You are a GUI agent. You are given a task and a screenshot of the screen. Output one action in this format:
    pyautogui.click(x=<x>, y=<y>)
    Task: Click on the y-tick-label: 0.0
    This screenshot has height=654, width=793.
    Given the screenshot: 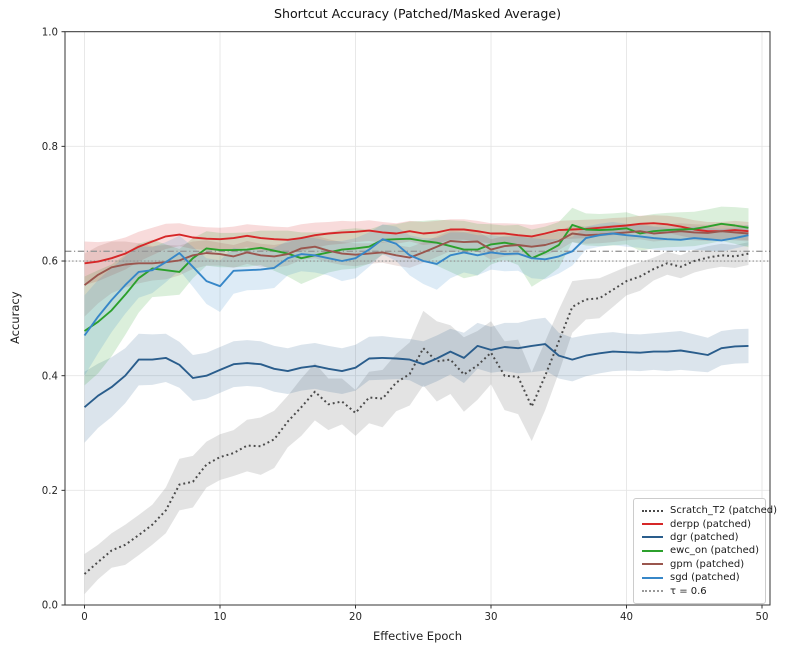 What is the action you would take?
    pyautogui.click(x=50, y=606)
    